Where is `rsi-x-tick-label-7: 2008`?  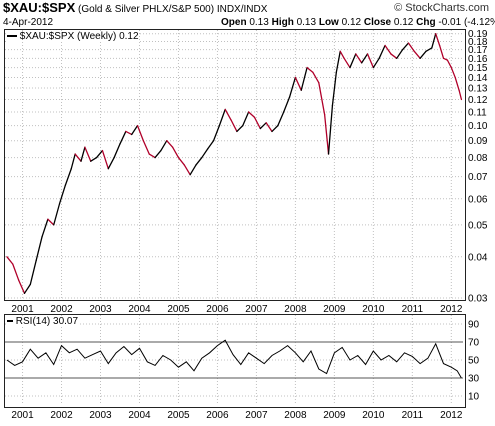
rsi-x-tick-label-7: 2008 is located at coordinates (295, 415).